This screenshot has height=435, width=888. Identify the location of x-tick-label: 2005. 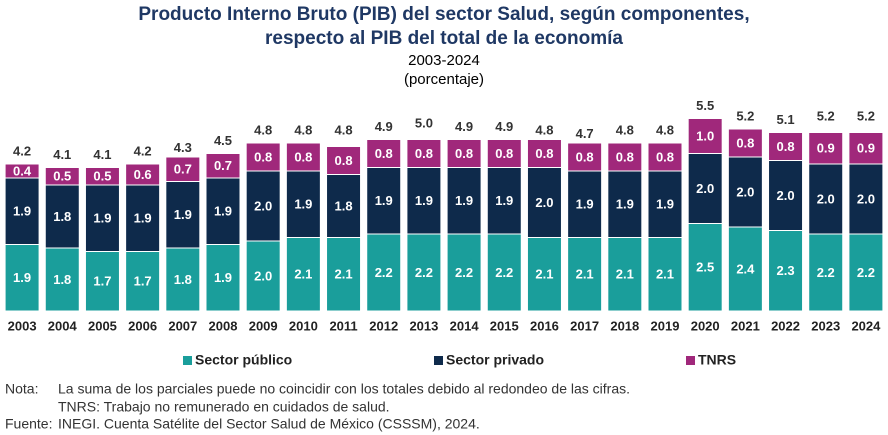
(102, 325).